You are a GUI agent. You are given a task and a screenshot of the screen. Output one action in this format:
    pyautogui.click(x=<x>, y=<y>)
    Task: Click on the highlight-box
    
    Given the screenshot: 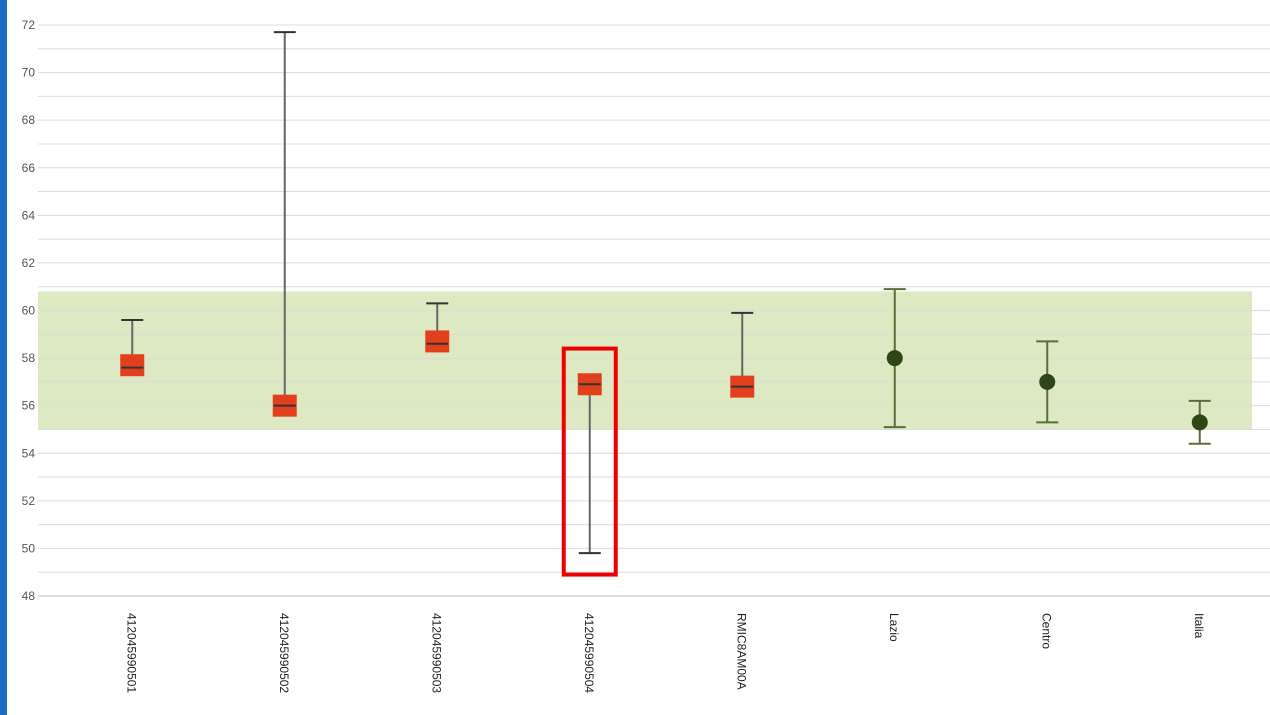 What is the action you would take?
    pyautogui.click(x=589, y=461)
    